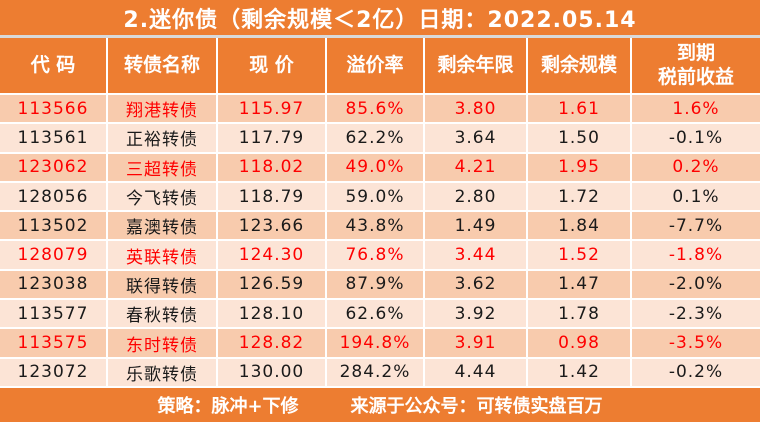  What do you see at coordinates (54, 227) in the screenshot?
I see `cell-code: 113502` at bounding box center [54, 227].